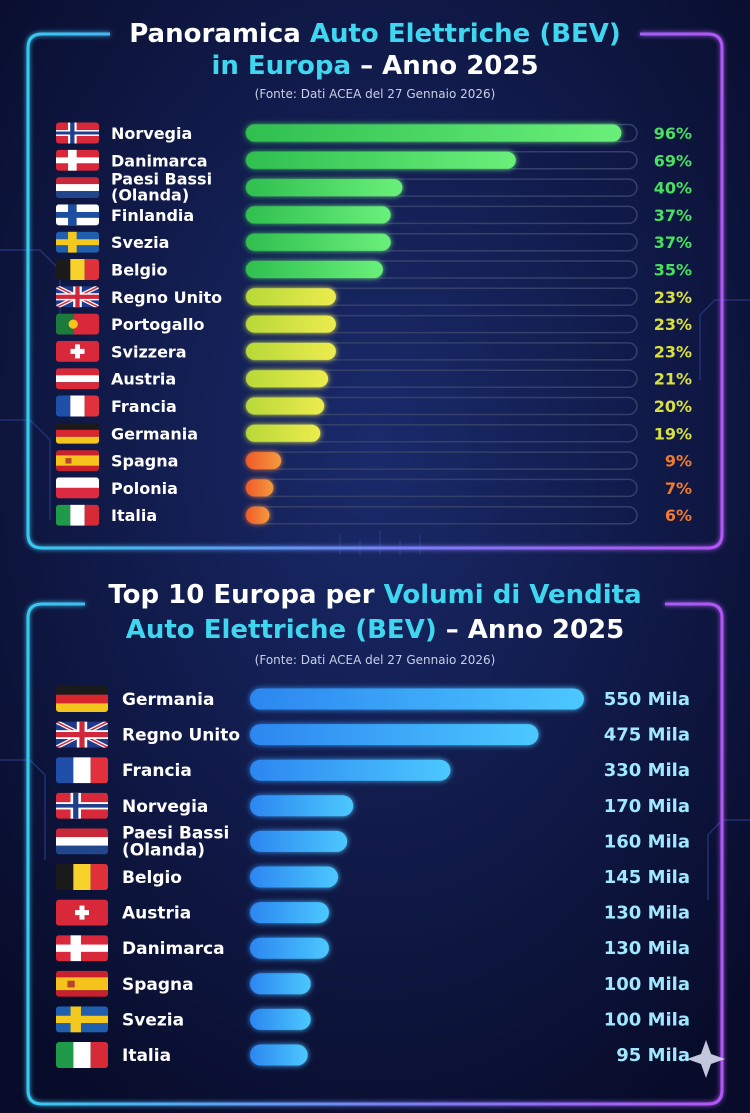 The width and height of the screenshot is (750, 1113). Describe the element at coordinates (166, 297) in the screenshot. I see `category-label: Regno Unito` at that location.